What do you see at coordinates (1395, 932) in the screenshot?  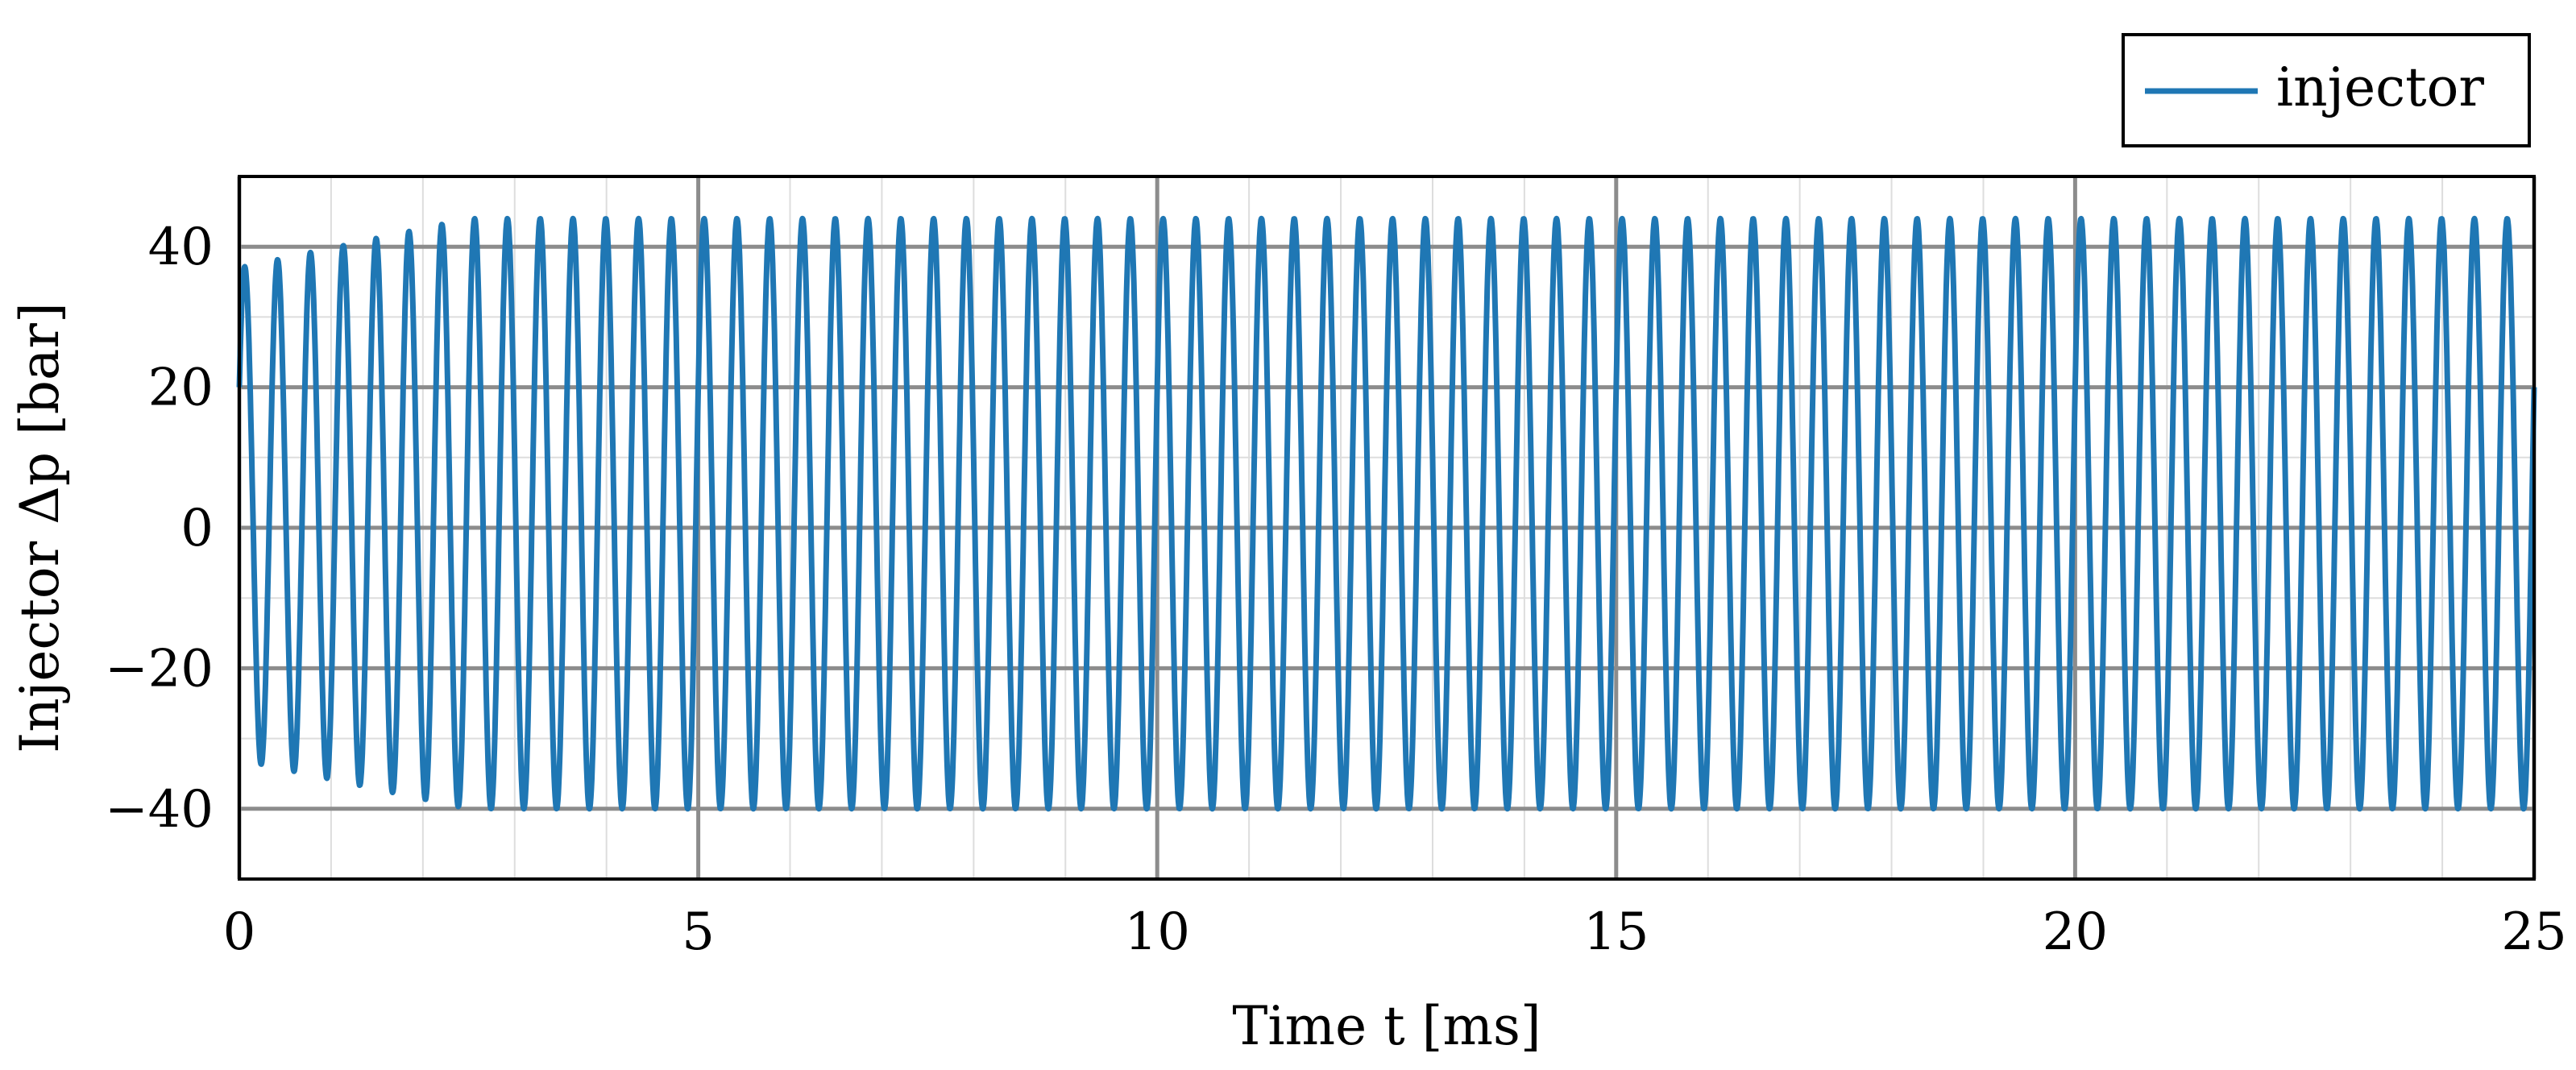 I see `x-tick-labels: 0 5 10 15 20 25` at bounding box center [1395, 932].